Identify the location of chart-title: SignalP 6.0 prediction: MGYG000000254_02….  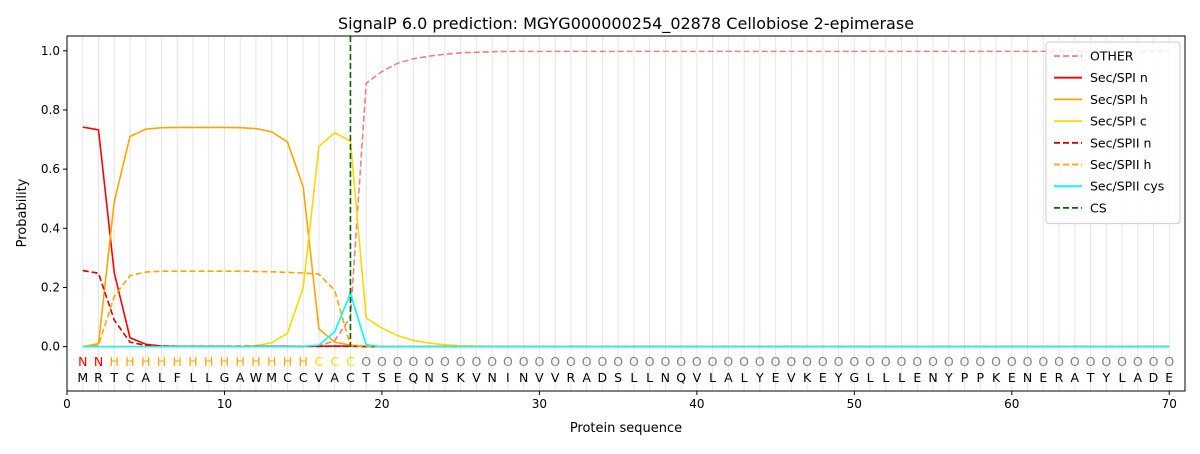
(626, 24).